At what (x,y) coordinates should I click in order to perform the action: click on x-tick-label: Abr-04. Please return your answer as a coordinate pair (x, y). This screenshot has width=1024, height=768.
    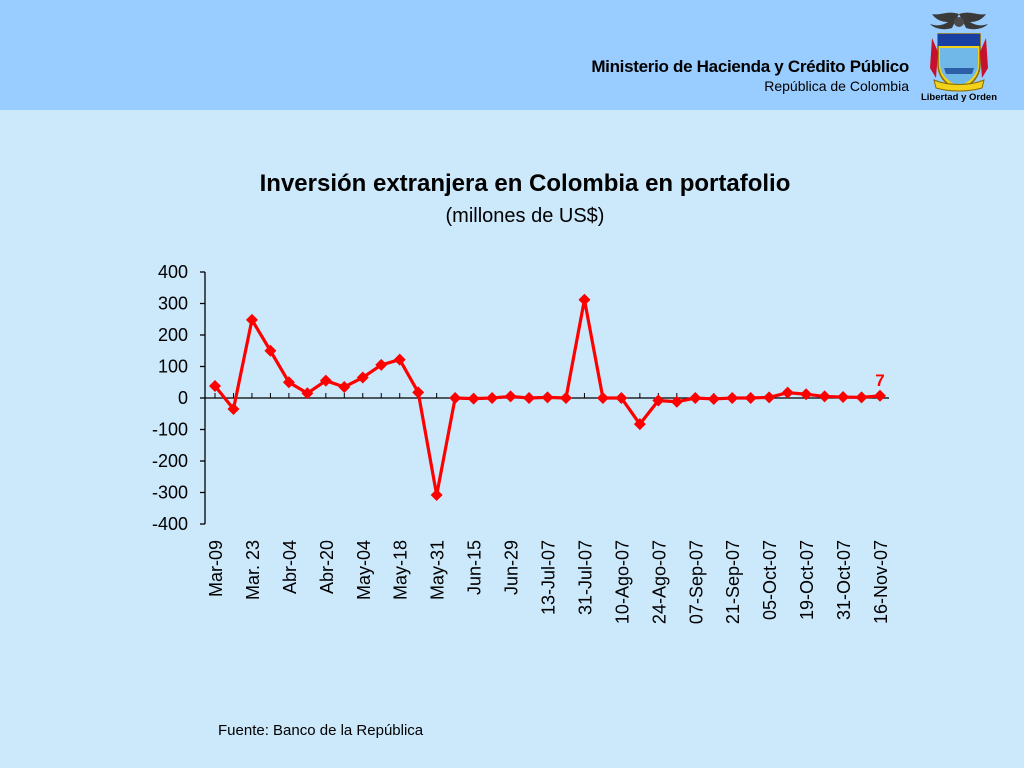
    Looking at the image, I should click on (290, 567).